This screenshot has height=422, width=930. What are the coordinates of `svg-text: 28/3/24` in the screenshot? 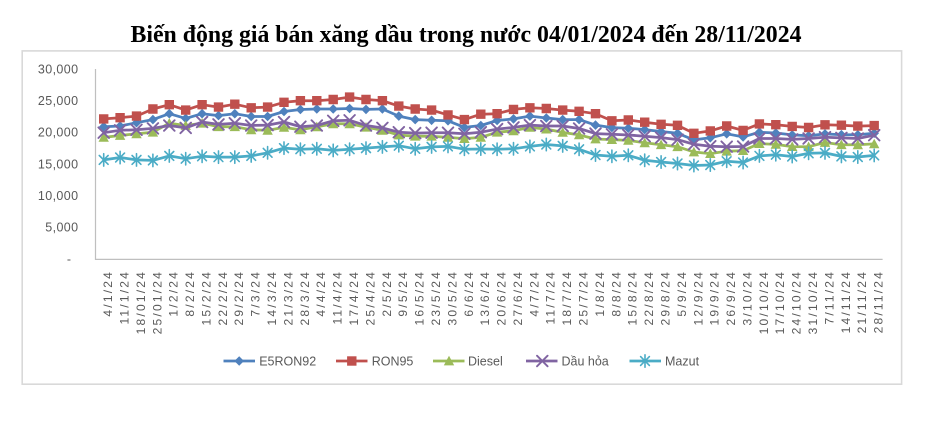 It's located at (305, 297).